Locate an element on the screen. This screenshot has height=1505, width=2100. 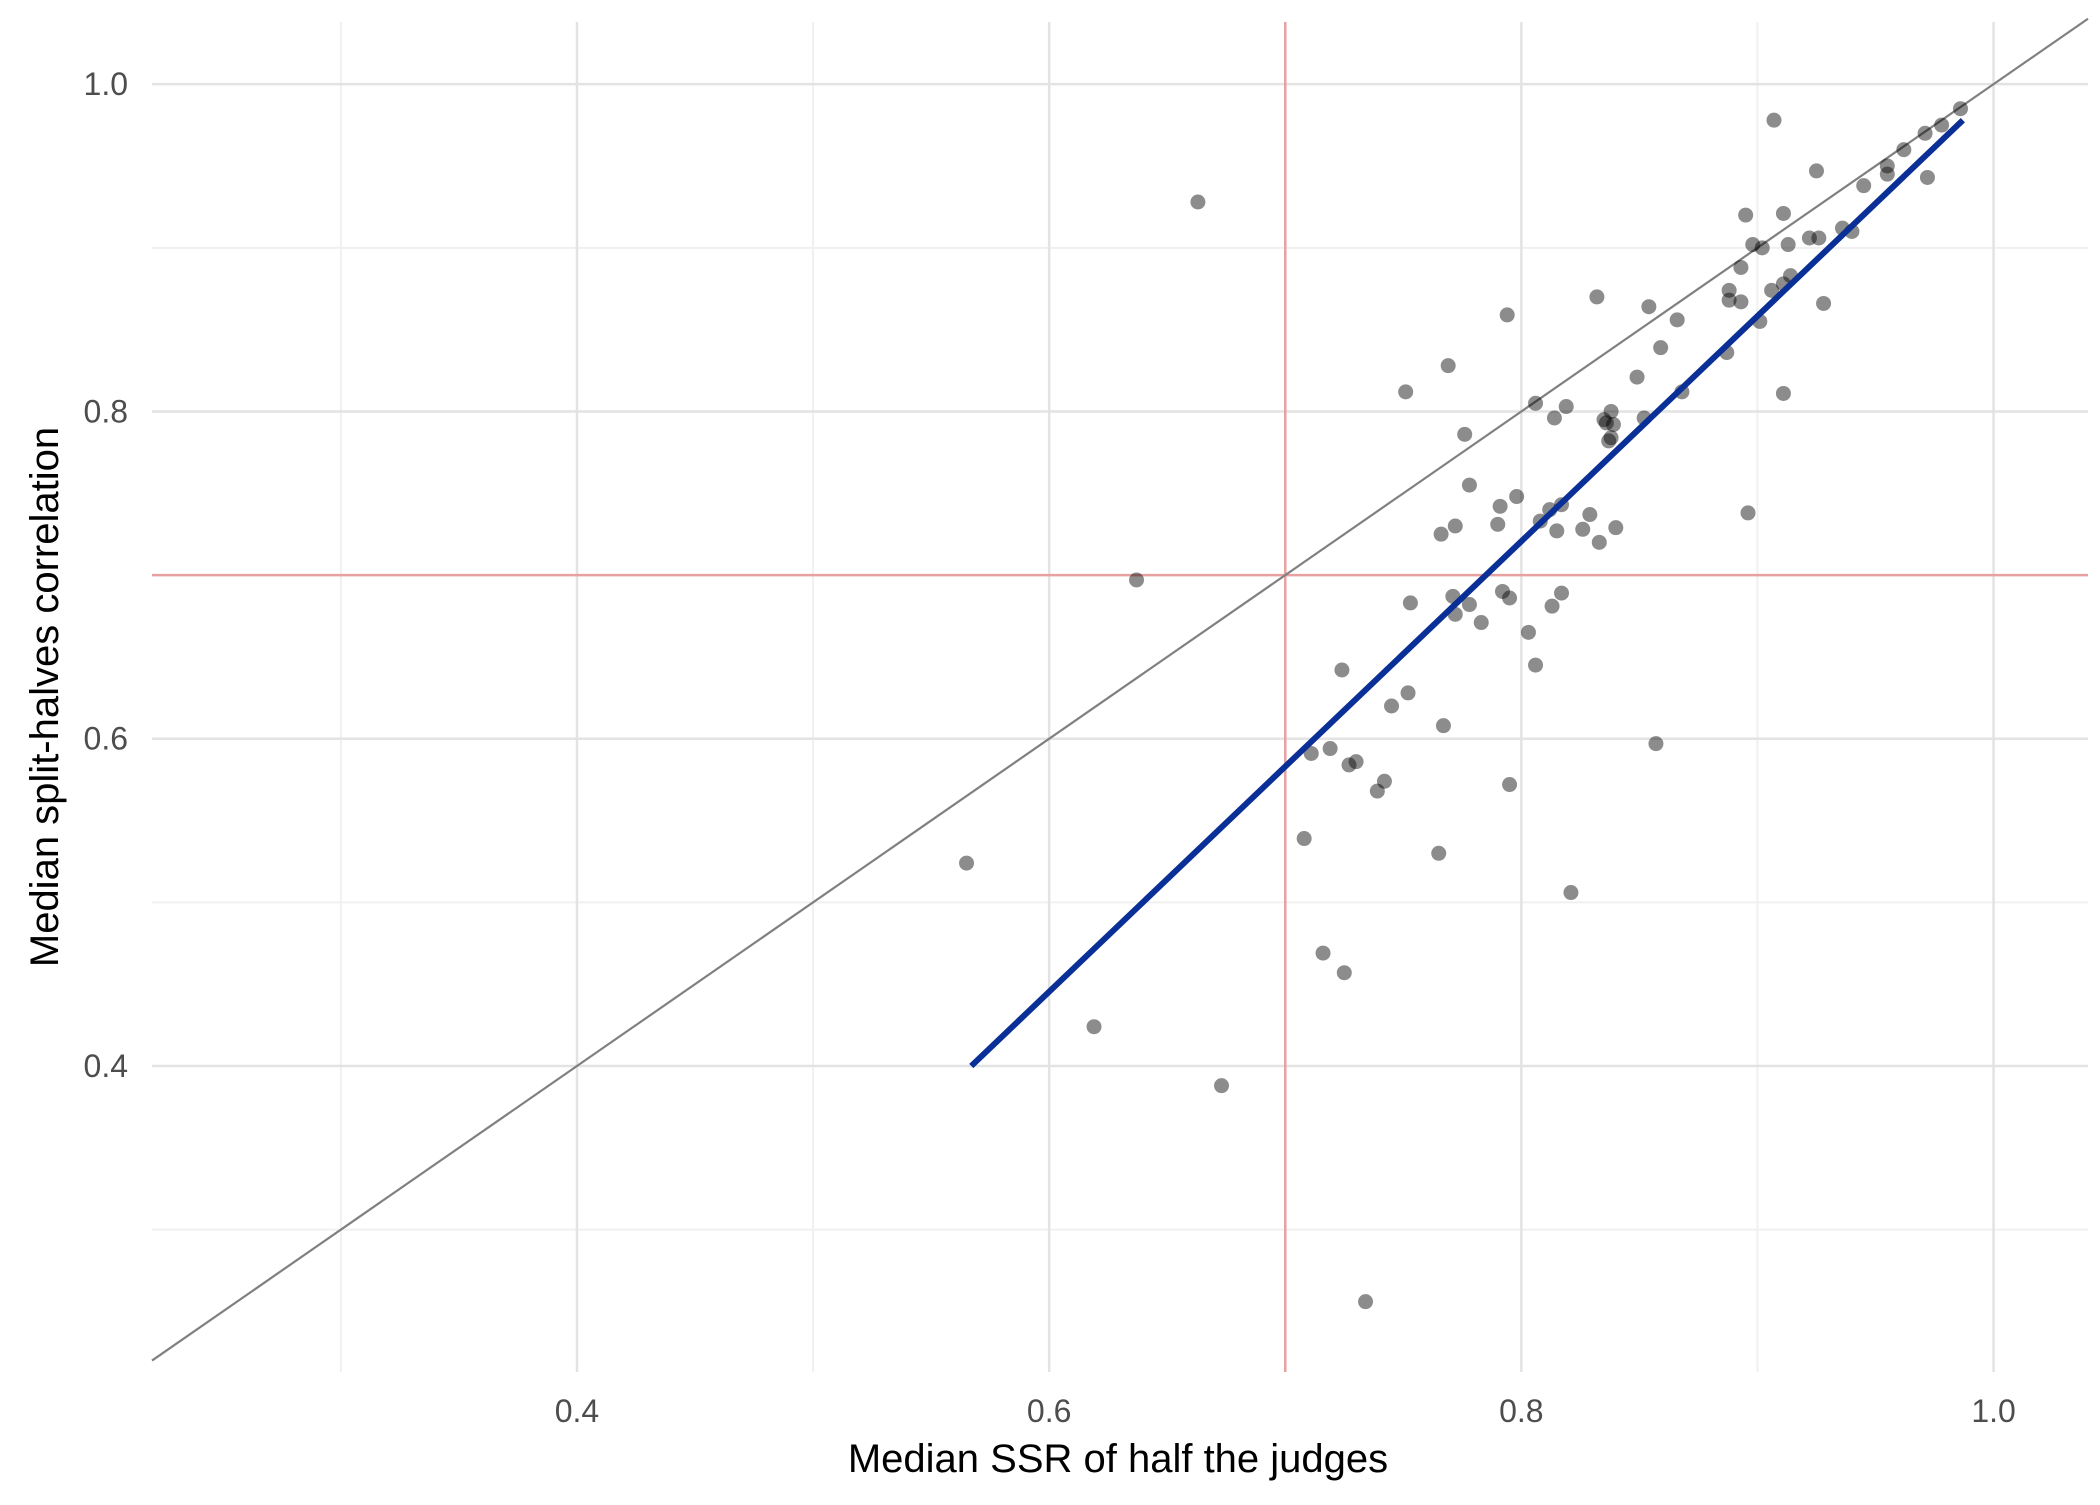
y-tick-label: 0.8 is located at coordinates (106, 411).